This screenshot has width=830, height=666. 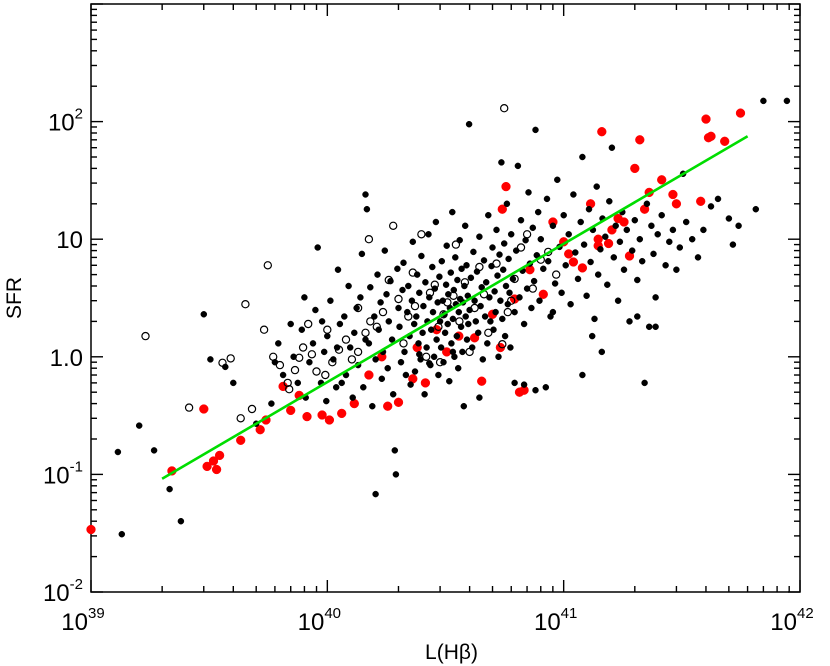 What do you see at coordinates (82, 620) in the screenshot?
I see `x-tick-label: 1039` at bounding box center [82, 620].